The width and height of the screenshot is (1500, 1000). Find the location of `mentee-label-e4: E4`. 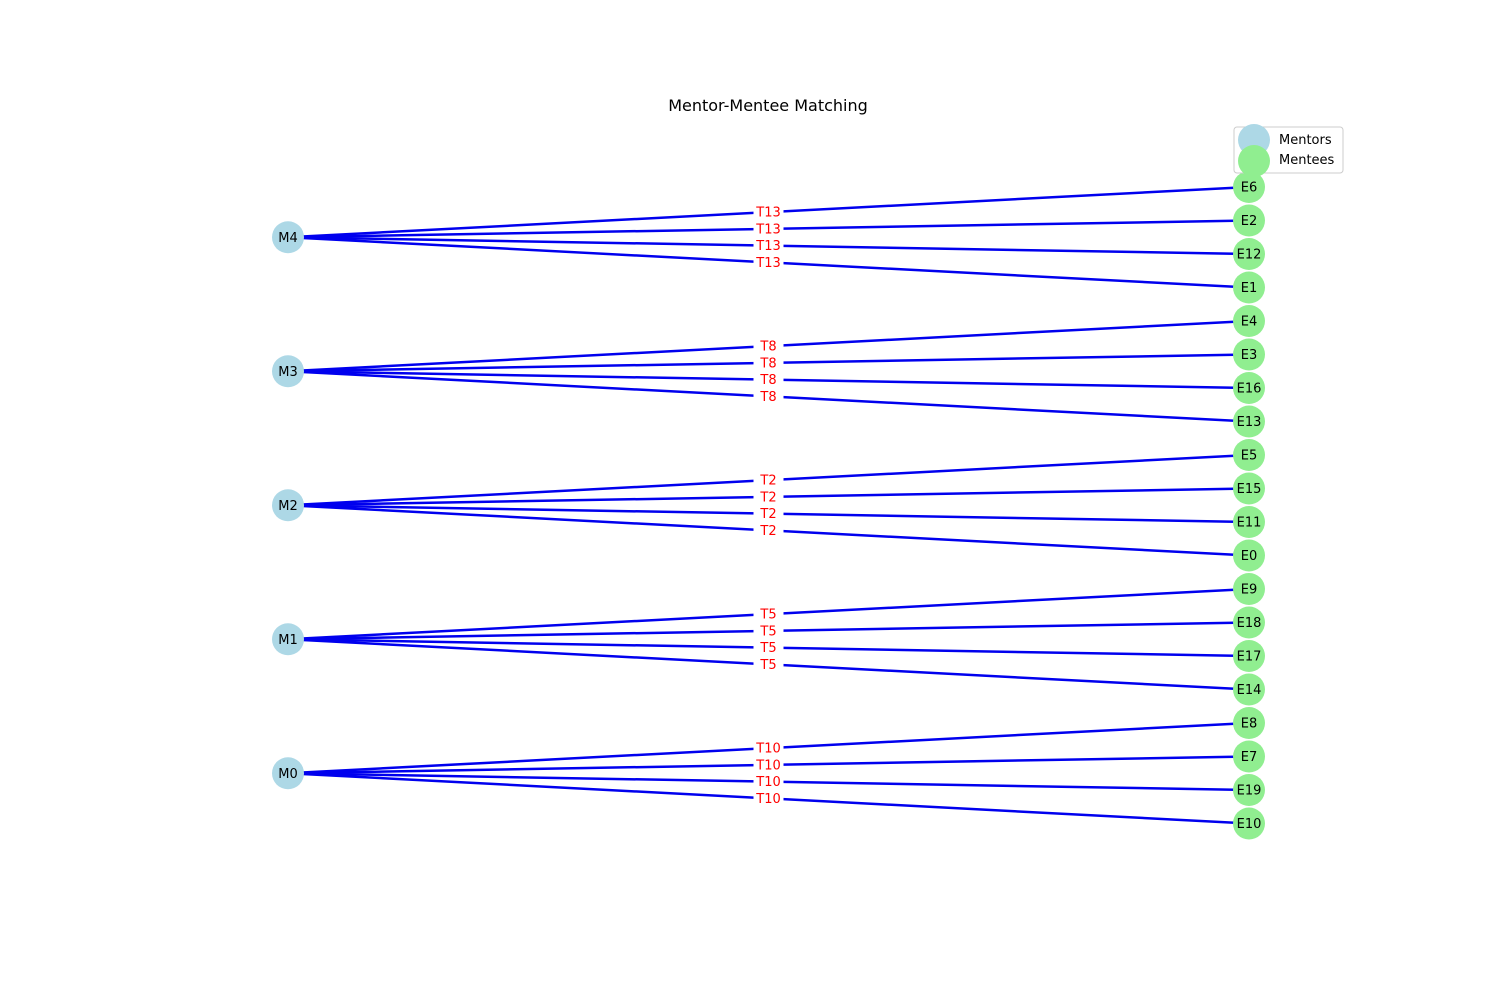

mentee-label-e4: E4 is located at coordinates (1249, 322).